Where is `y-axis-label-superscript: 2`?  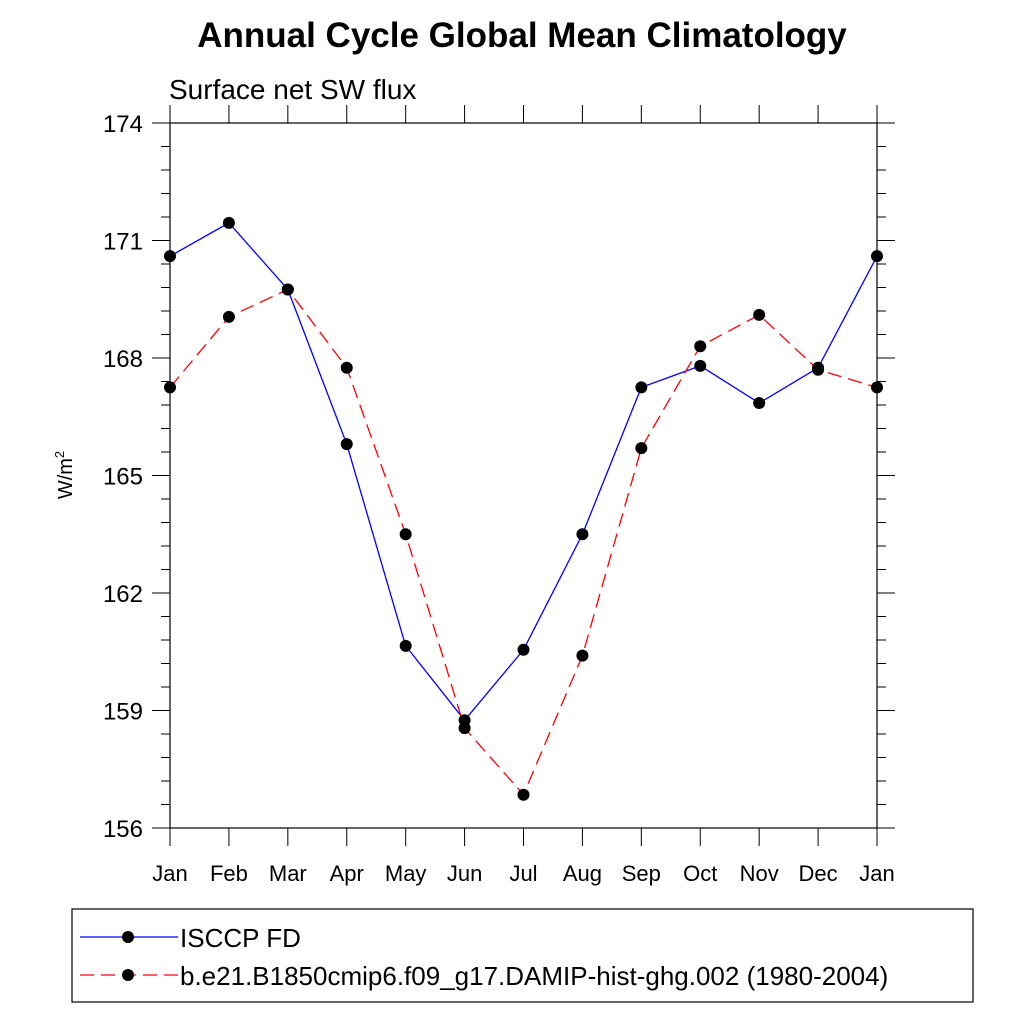 y-axis-label-superscript: 2 is located at coordinates (59, 454).